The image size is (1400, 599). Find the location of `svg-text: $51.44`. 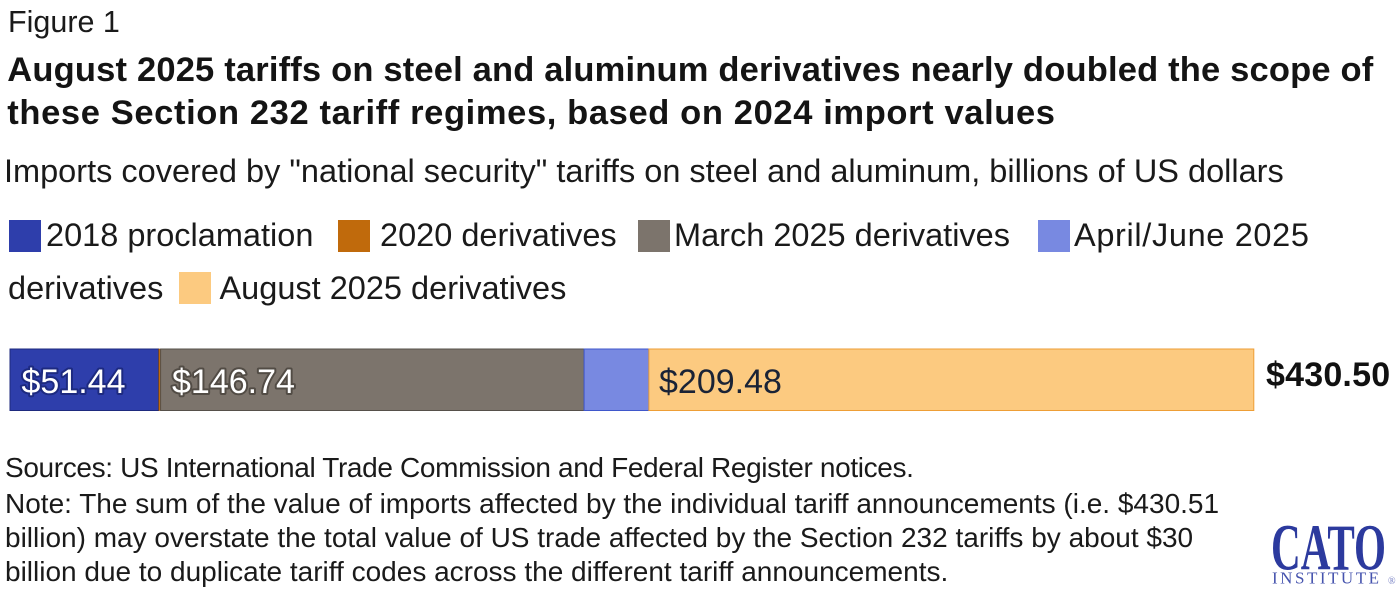

svg-text: $51.44 is located at coordinates (74, 382).